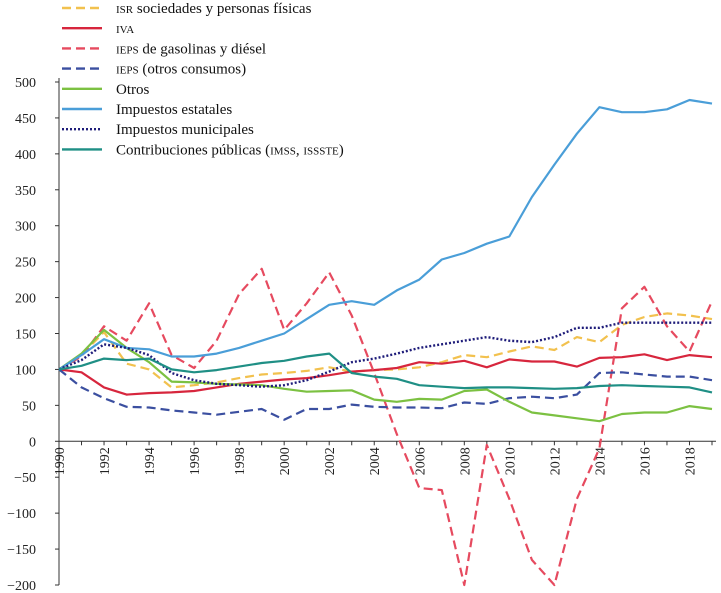 The image size is (721, 593). Describe the element at coordinates (240, 461) in the screenshot. I see `x-tick-label: 1998` at that location.